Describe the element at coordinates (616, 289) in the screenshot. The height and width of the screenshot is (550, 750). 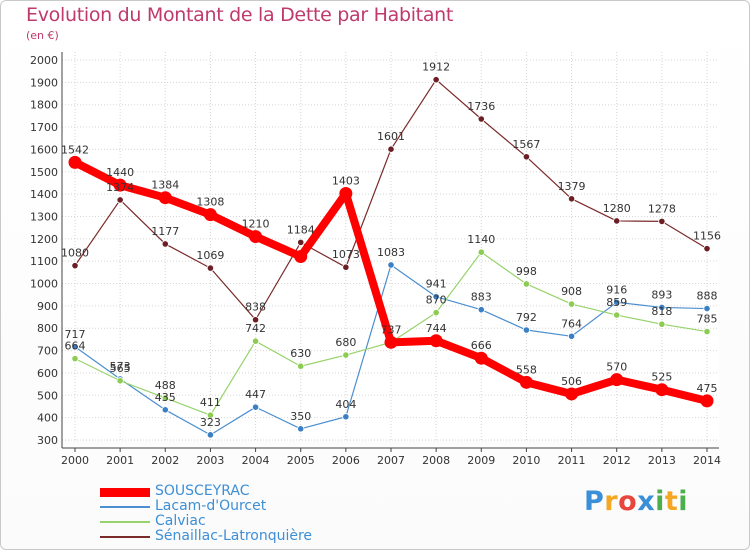
I see `data-label: 916` at that location.